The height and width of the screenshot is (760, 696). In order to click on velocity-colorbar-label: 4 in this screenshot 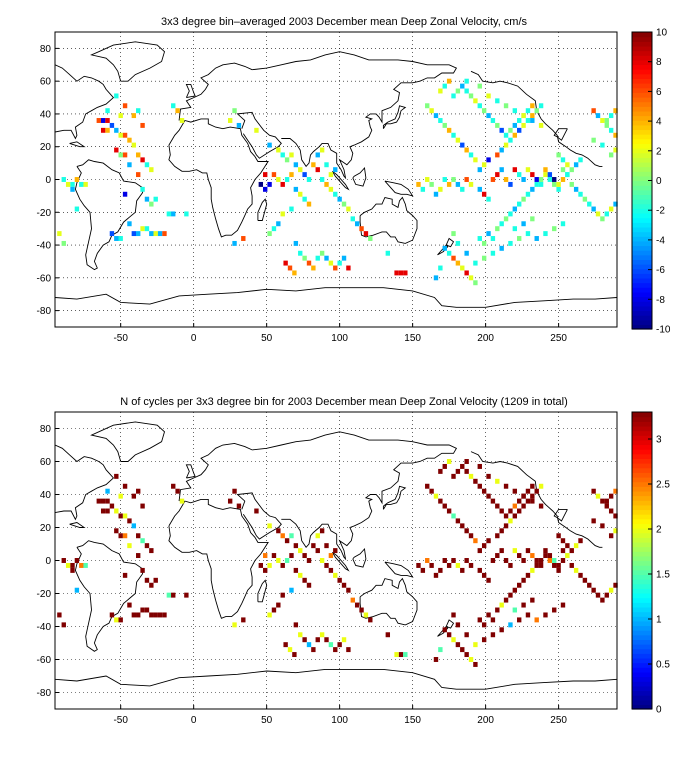, I will do `click(659, 122)`.